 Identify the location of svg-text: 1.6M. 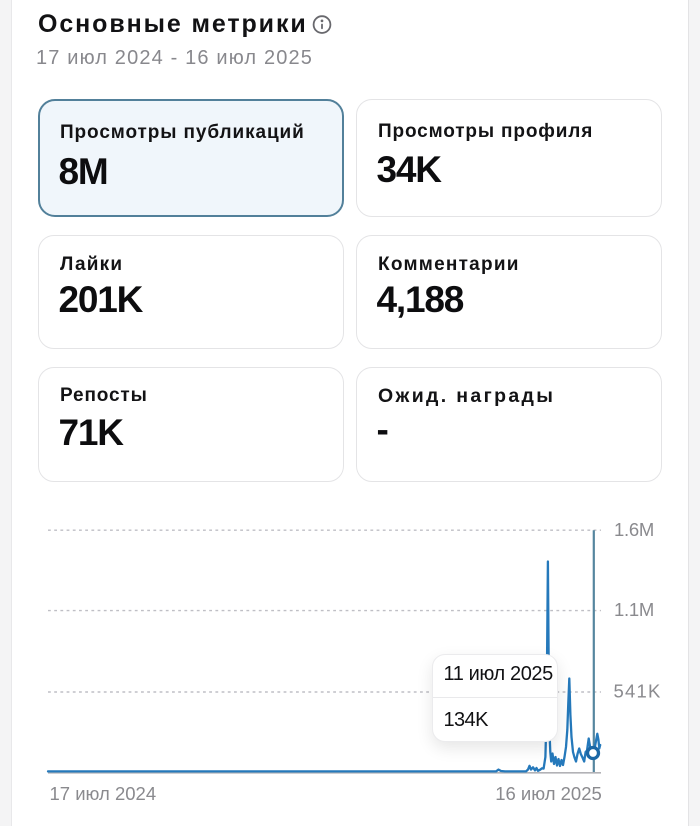
(634, 529).